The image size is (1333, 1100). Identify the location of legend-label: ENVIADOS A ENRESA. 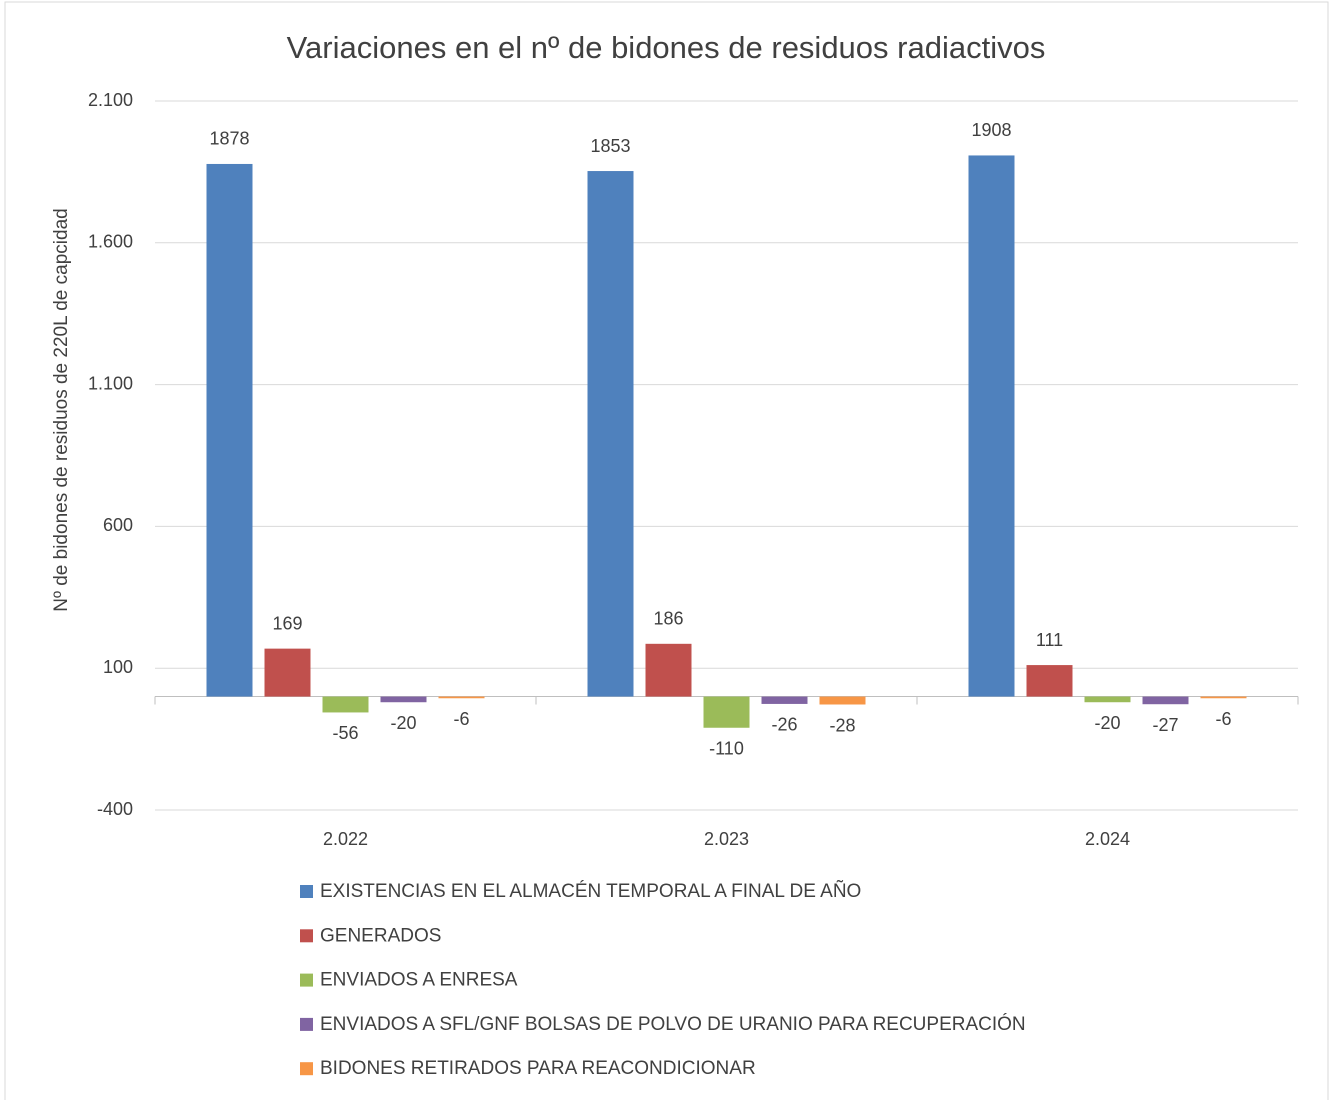
(419, 980).